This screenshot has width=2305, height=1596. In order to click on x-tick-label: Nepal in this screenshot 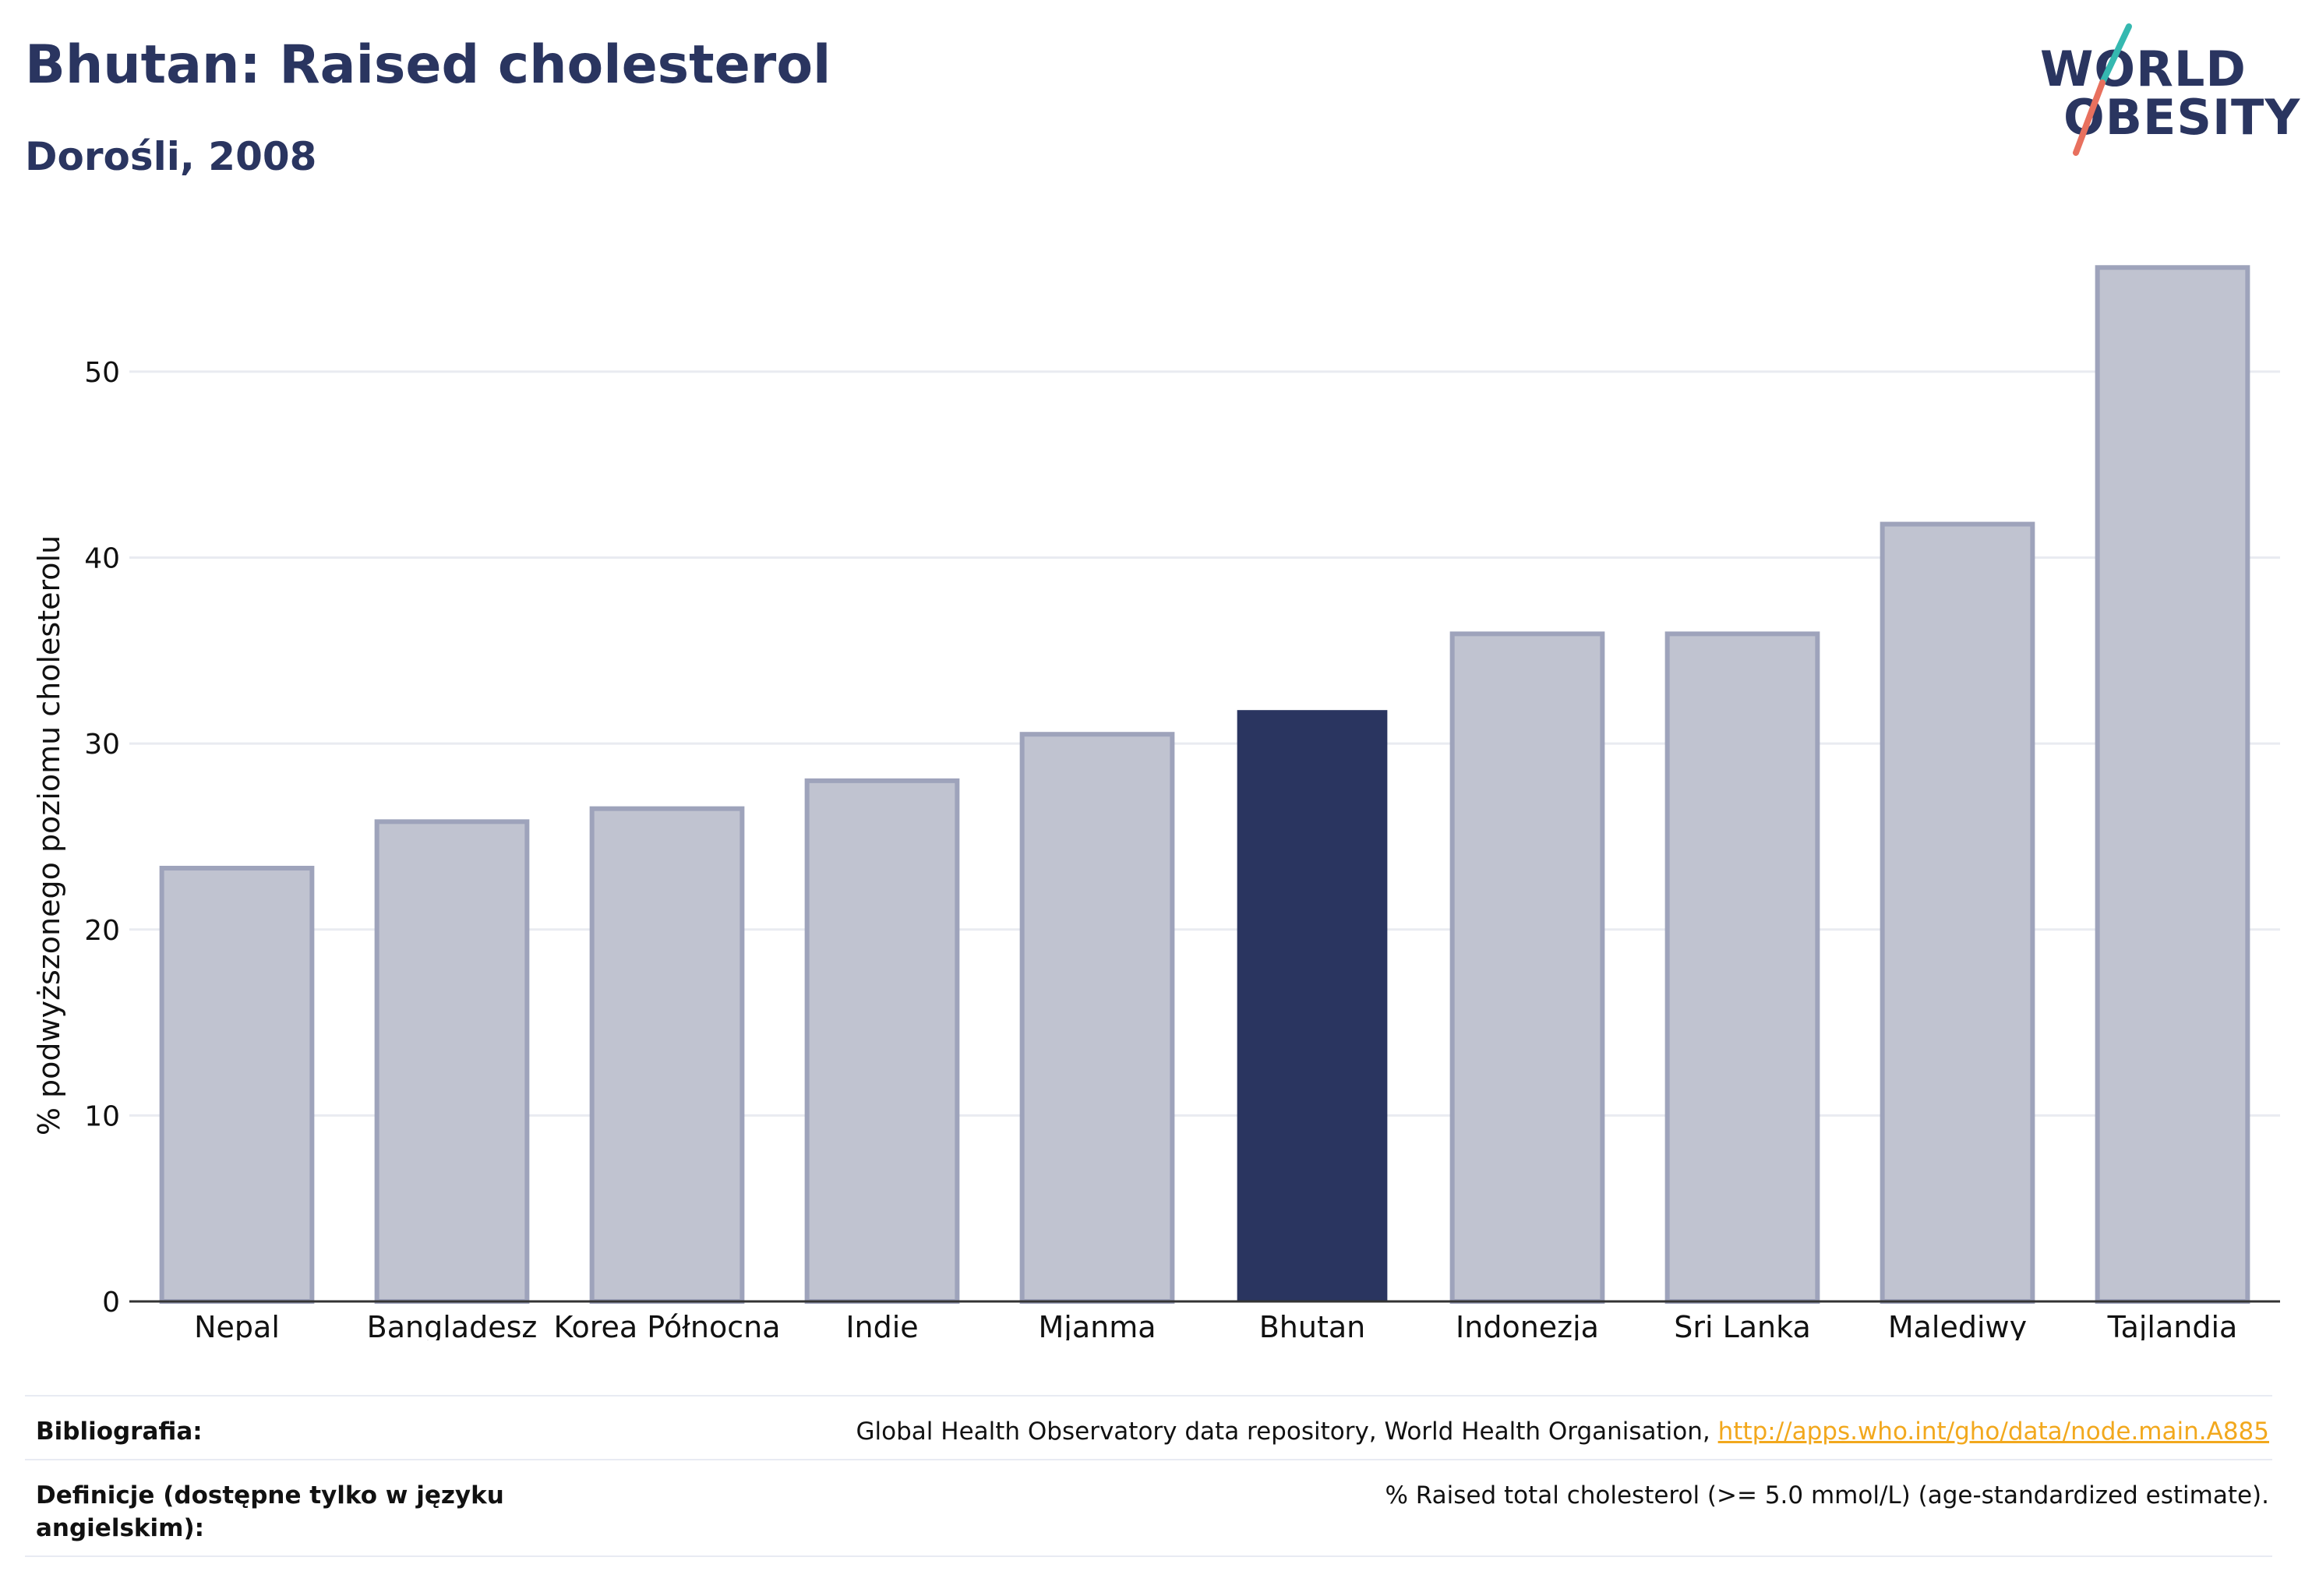, I will do `click(237, 1325)`.